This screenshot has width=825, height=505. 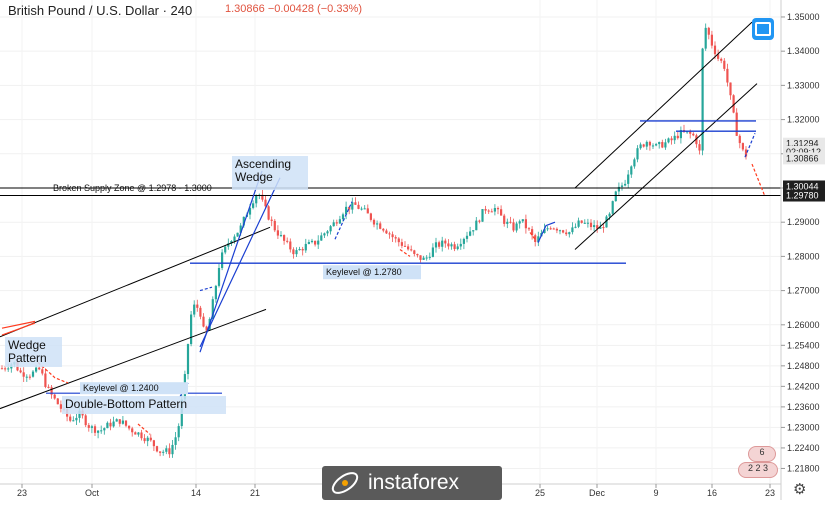 What do you see at coordinates (27, 358) in the screenshot?
I see `wedge-pattern-label-line: Pattern` at bounding box center [27, 358].